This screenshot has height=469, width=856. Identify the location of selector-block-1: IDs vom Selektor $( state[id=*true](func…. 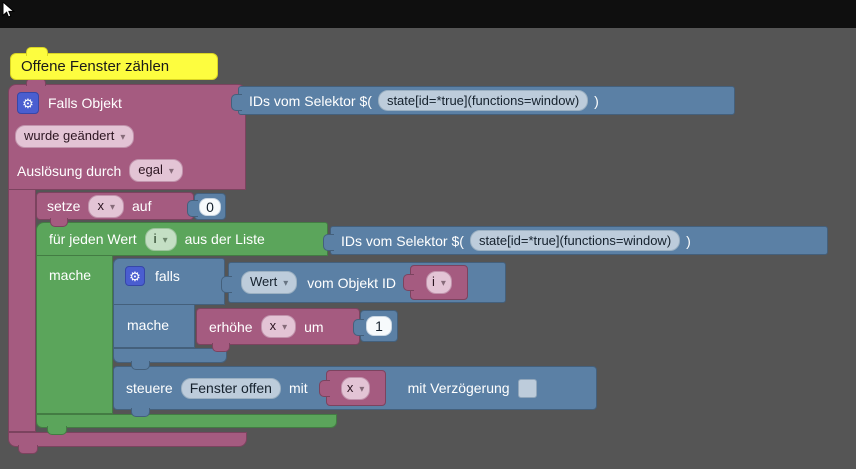
(483, 100).